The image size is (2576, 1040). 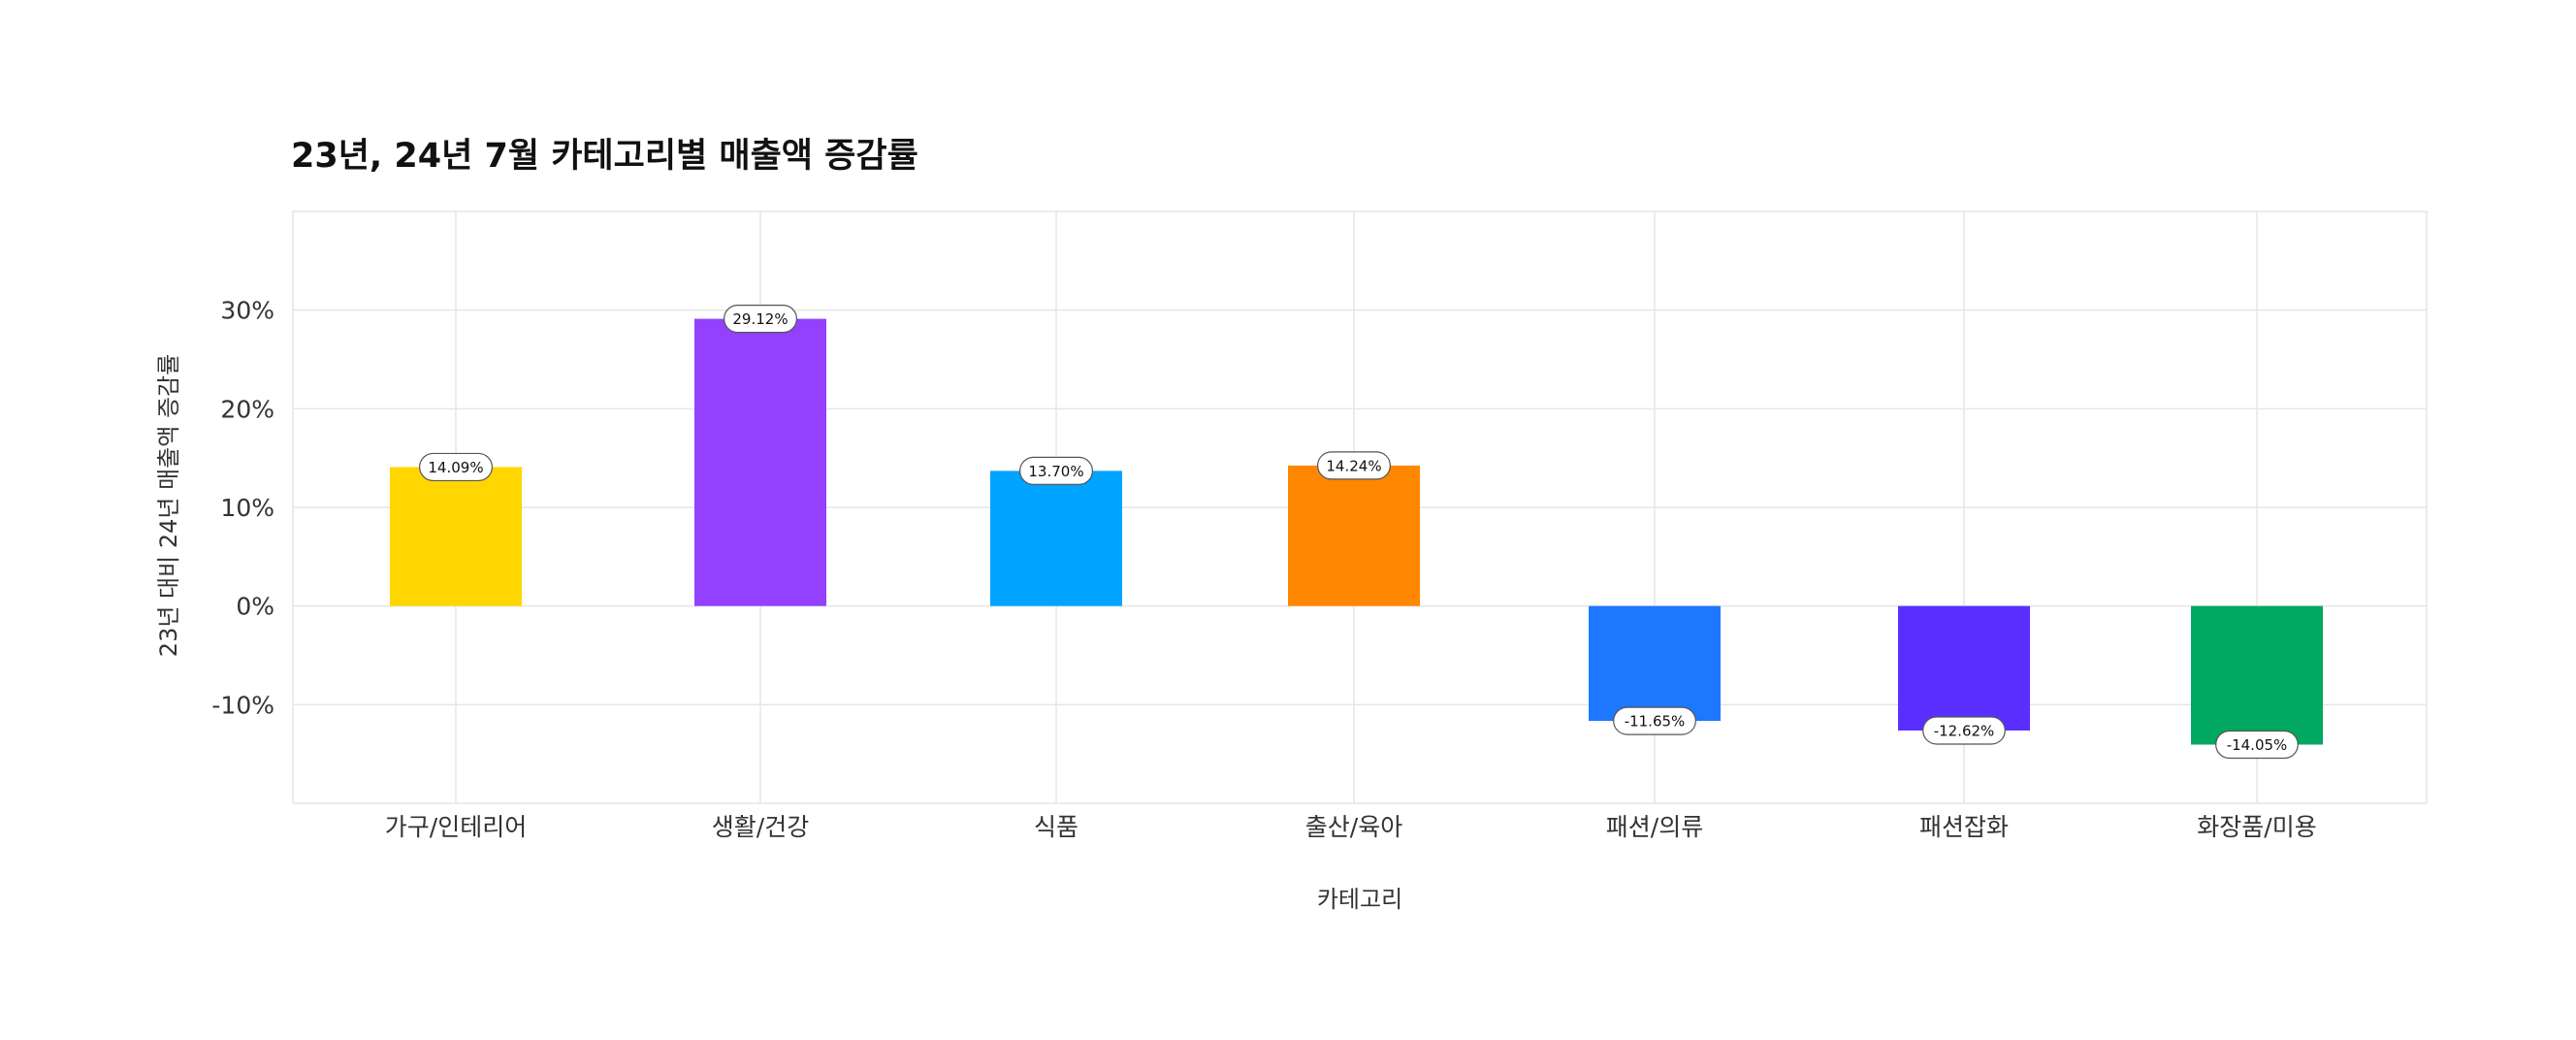 I want to click on data-label-text: 14.24%, so click(x=1353, y=465).